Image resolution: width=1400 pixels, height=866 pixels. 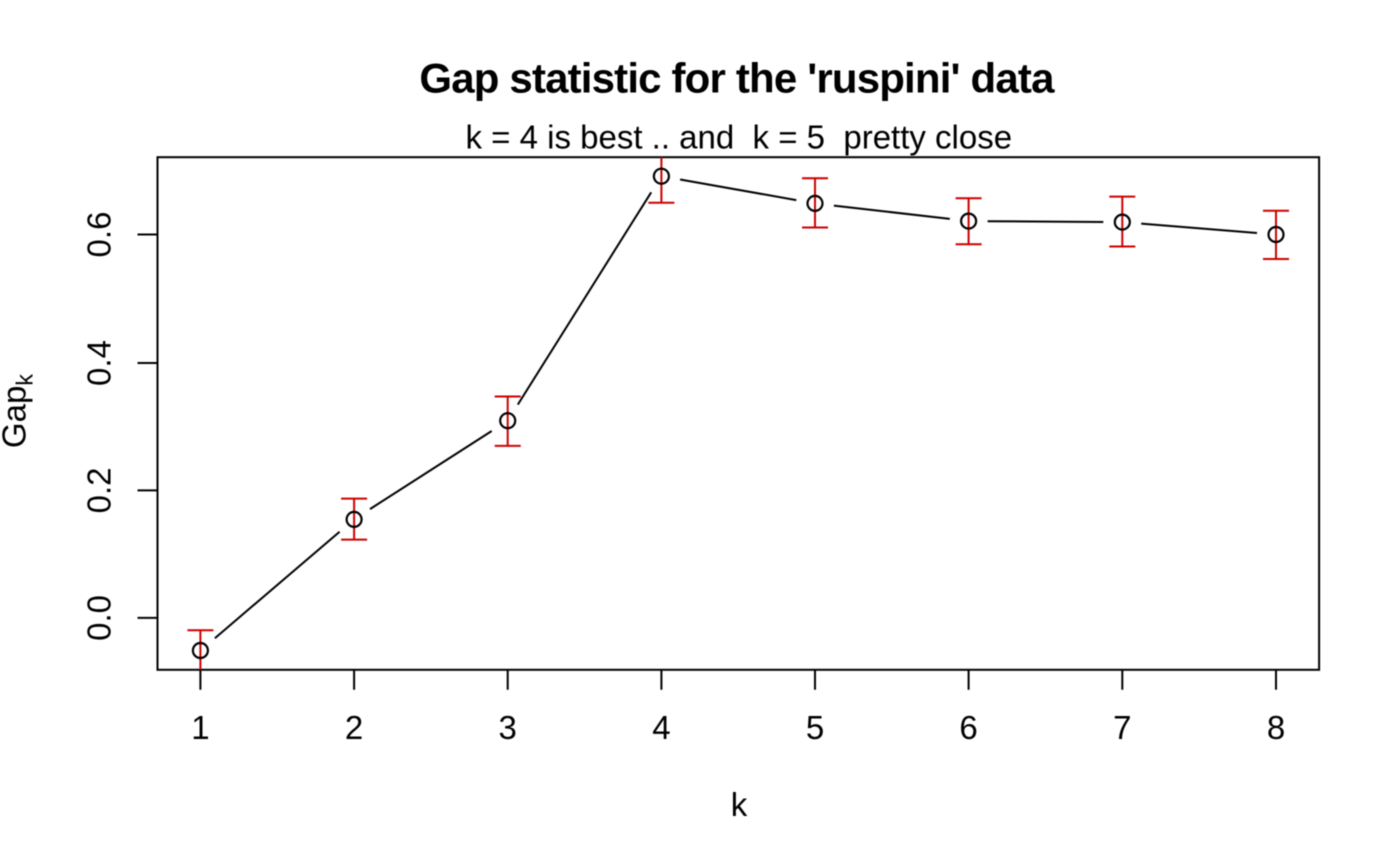 What do you see at coordinates (99, 235) in the screenshot?
I see `svg-text: 0.6` at bounding box center [99, 235].